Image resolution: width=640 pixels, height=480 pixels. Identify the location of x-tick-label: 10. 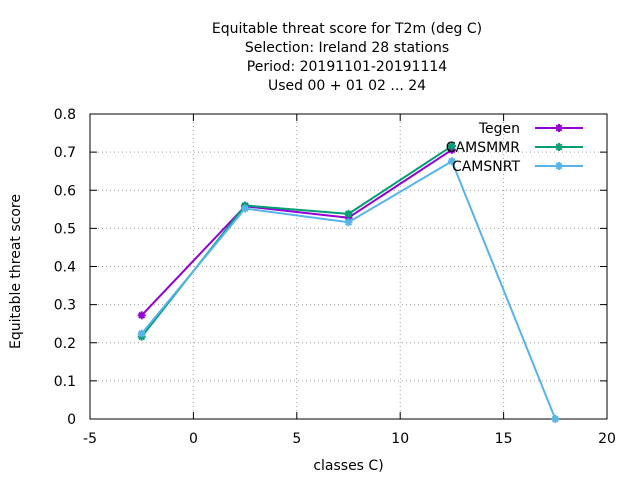
(400, 439).